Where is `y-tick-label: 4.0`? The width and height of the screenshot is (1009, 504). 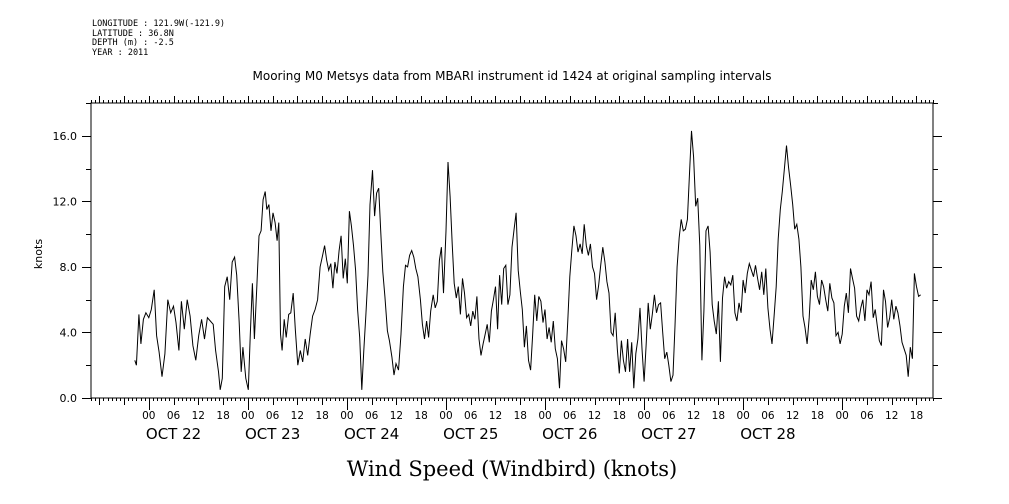 y-tick-label: 4.0 is located at coordinates (69, 332).